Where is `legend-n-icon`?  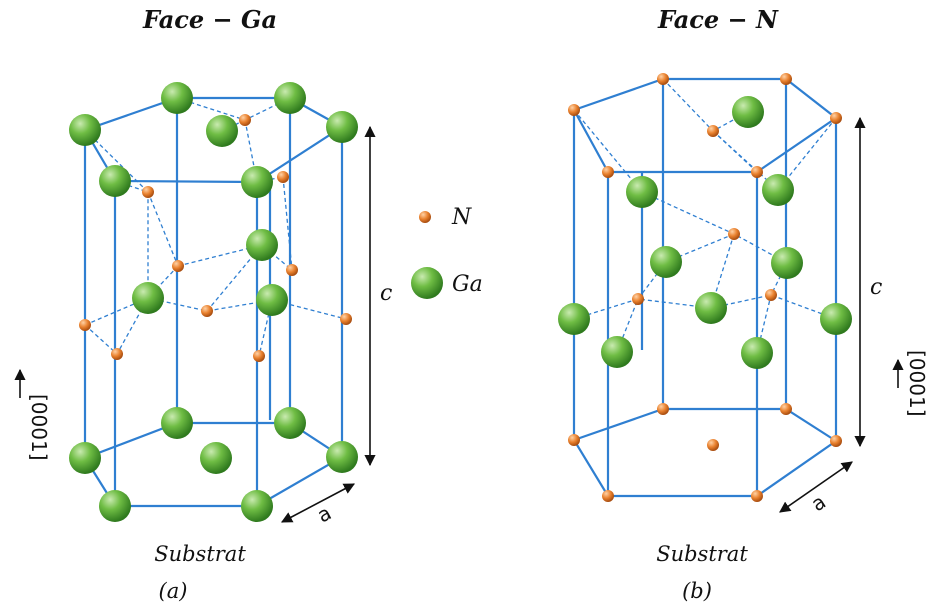
legend-n-icon is located at coordinates (425, 217).